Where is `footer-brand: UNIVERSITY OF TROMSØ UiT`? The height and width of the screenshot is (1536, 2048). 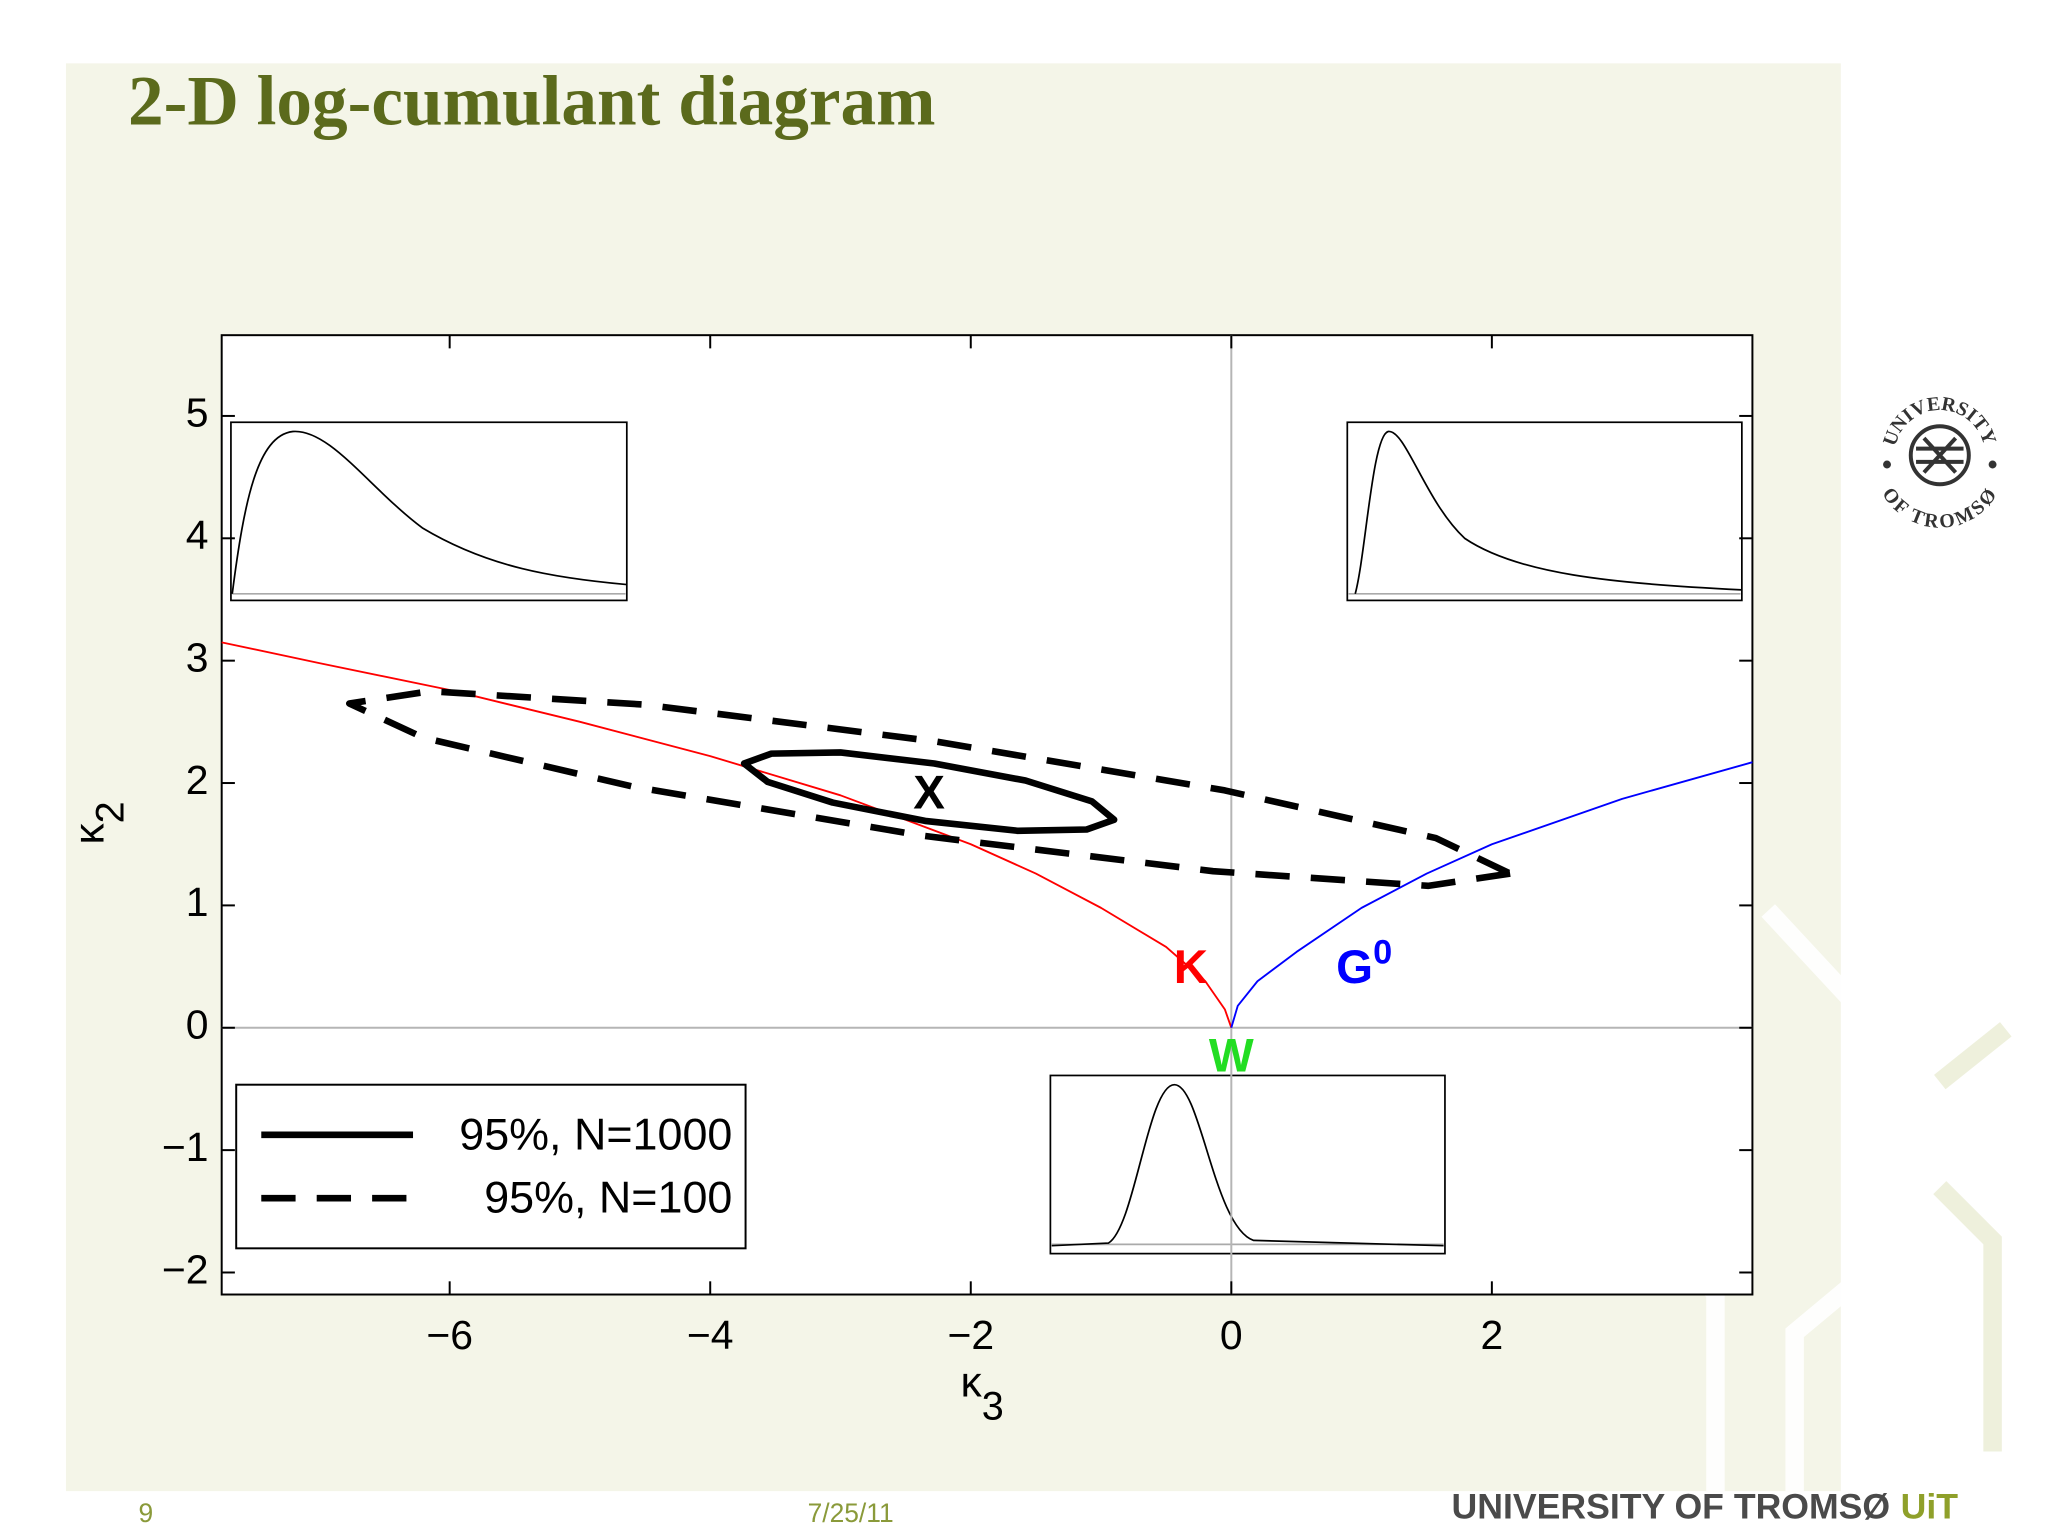 footer-brand: UNIVERSITY OF TROMSØ UiT is located at coordinates (1705, 1507).